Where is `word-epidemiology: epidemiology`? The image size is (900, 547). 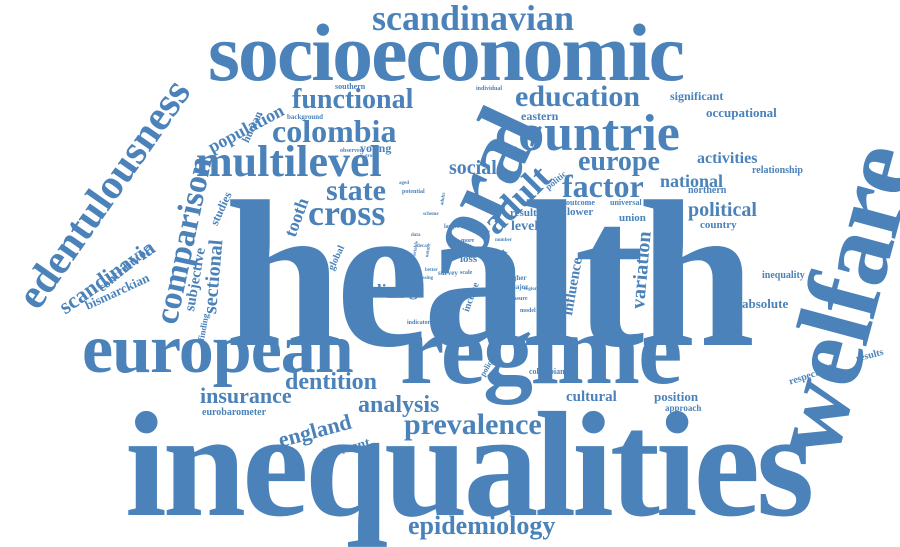
word-epidemiology: epidemiology is located at coordinates (482, 525).